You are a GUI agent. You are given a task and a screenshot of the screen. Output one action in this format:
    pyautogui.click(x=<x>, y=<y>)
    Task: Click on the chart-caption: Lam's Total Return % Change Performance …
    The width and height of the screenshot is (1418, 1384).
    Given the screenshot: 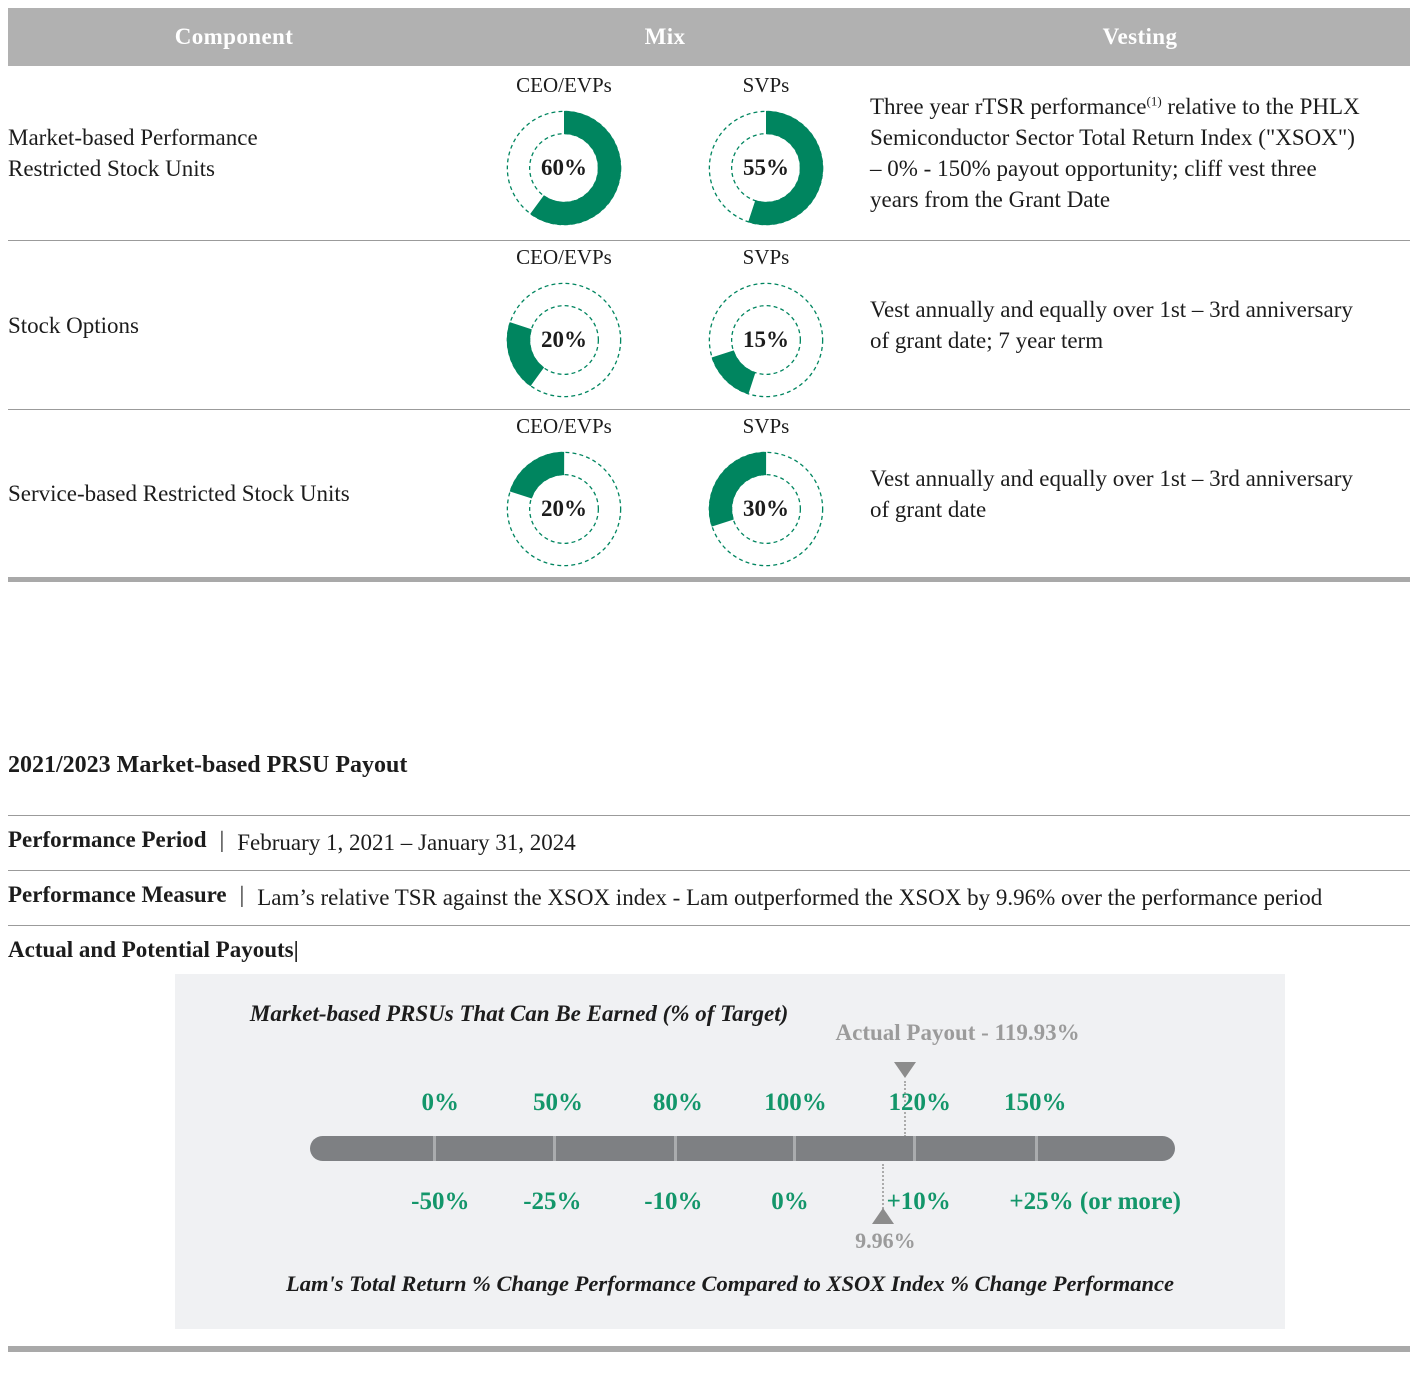 What is the action you would take?
    pyautogui.click(x=730, y=1283)
    